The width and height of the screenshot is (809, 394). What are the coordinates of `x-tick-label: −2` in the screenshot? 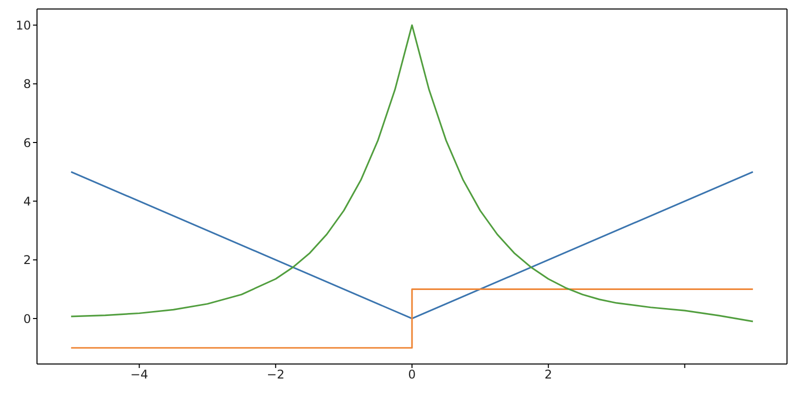 It's located at (275, 375).